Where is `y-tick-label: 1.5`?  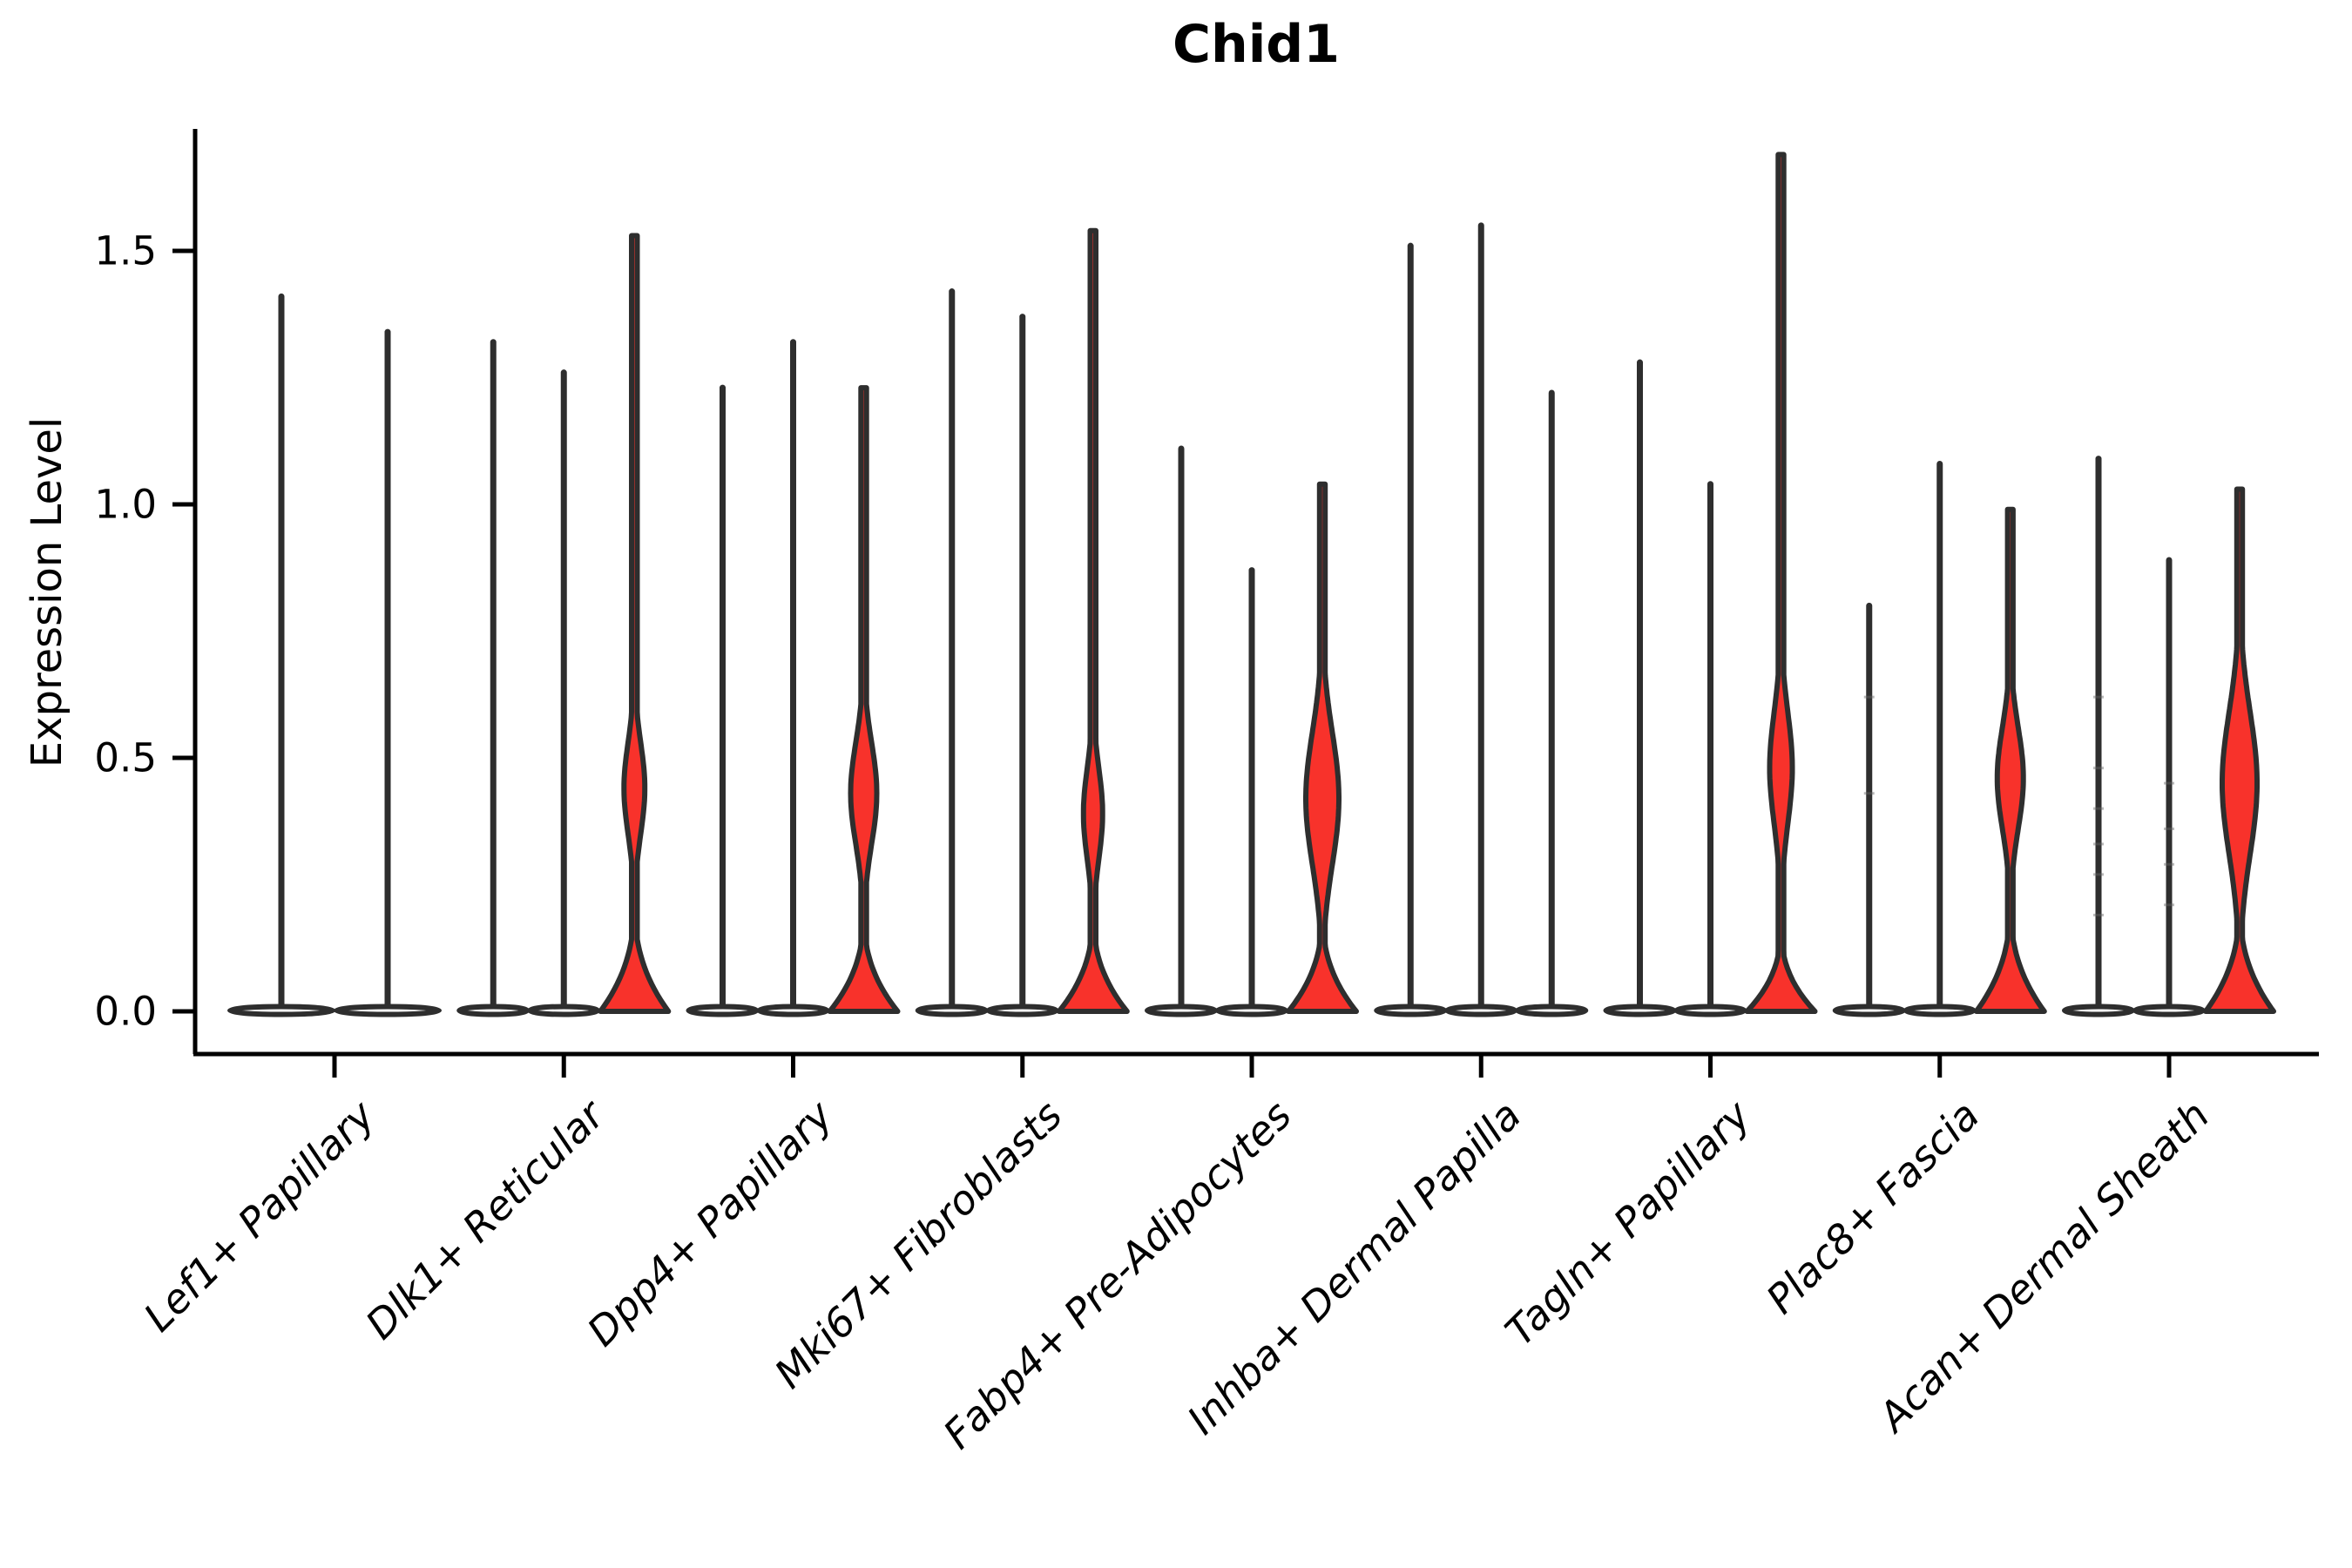 y-tick-label: 1.5 is located at coordinates (125, 250).